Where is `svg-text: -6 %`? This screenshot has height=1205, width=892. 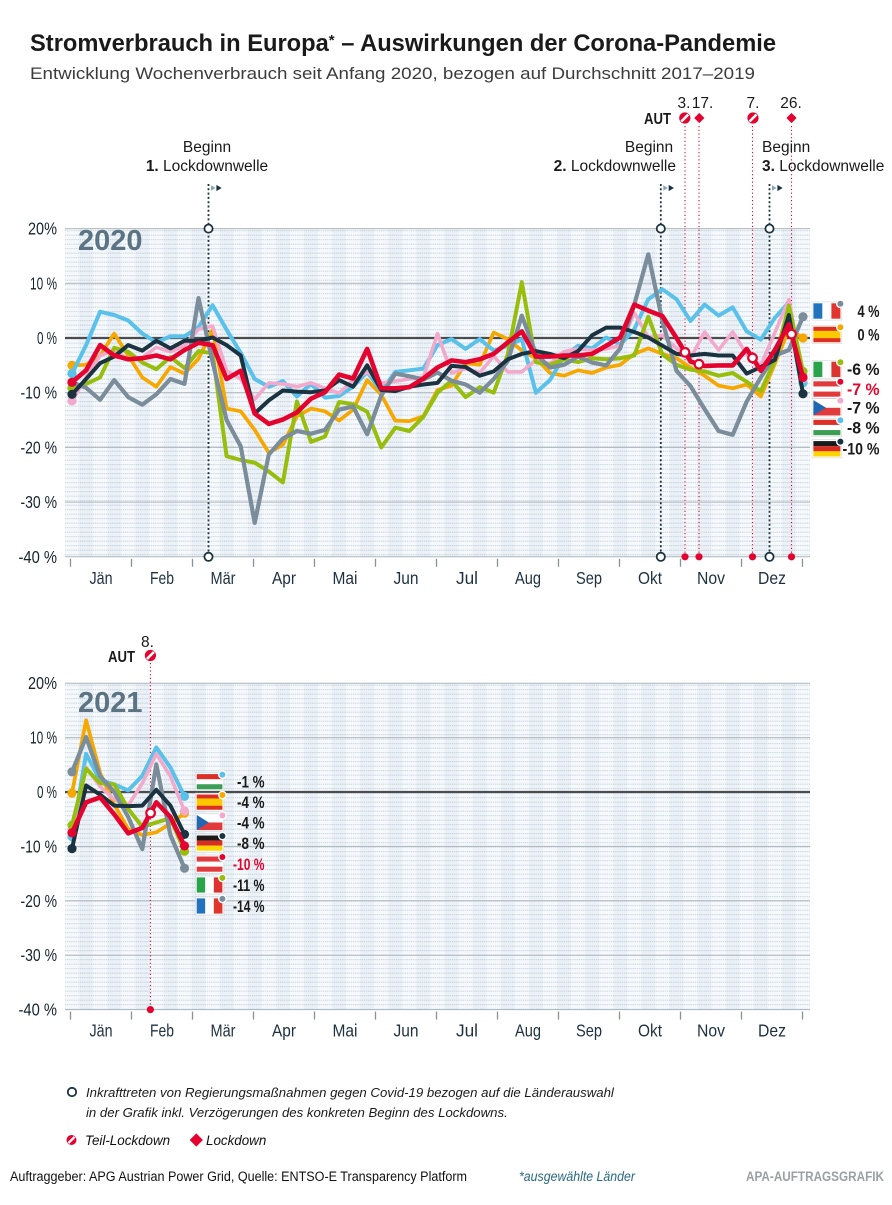 svg-text: -6 % is located at coordinates (863, 369).